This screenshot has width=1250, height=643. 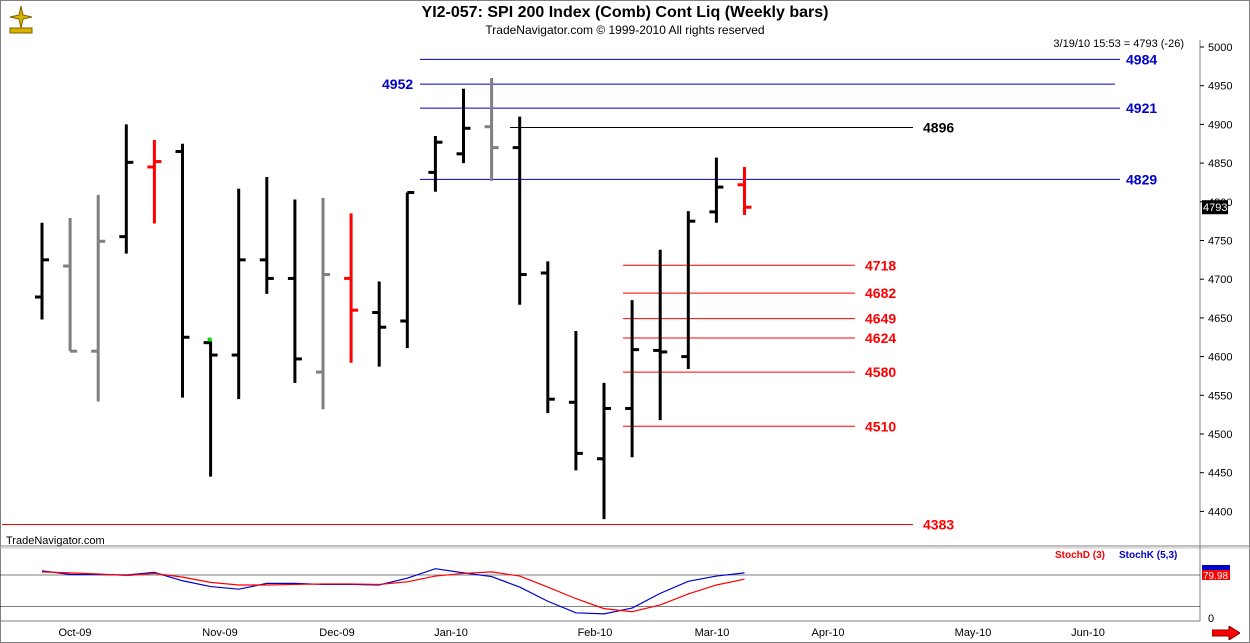 I want to click on price-tick-label: 4400, so click(x=1220, y=512).